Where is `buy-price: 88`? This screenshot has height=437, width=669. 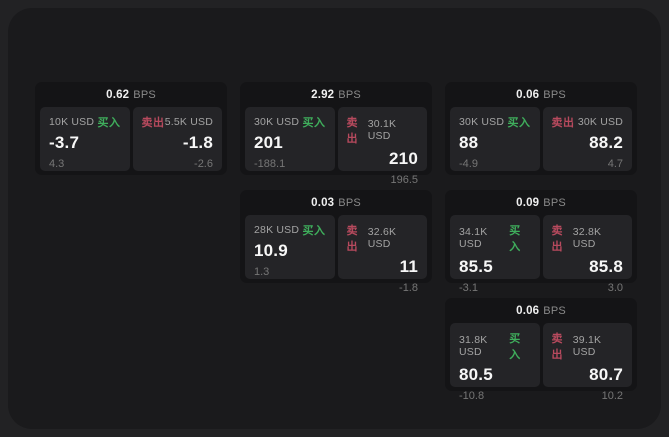 buy-price: 88 is located at coordinates (469, 142).